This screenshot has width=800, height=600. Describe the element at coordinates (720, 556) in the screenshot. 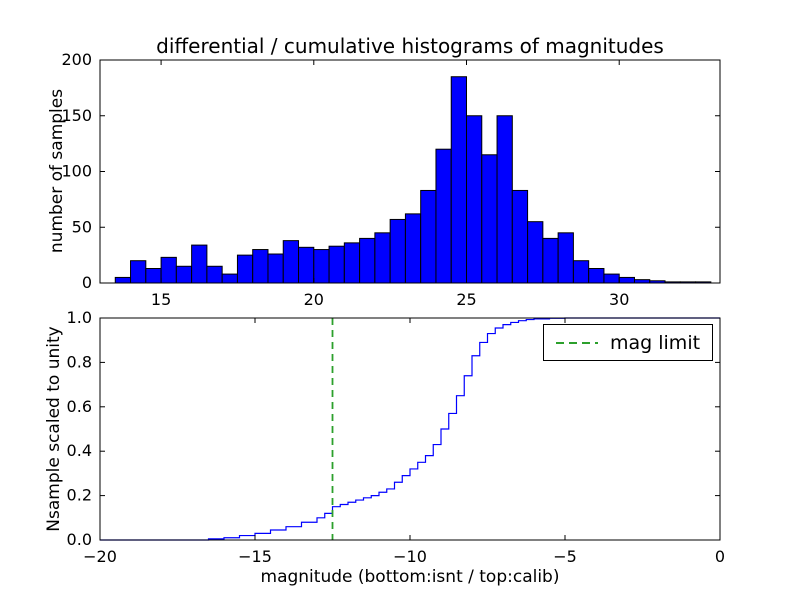

I see `x-tick-label: 0` at that location.